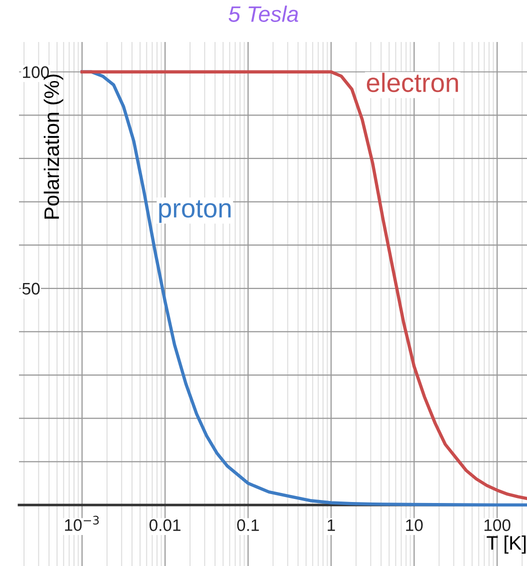  Describe the element at coordinates (82, 523) in the screenshot. I see `x-tick-label: 10$^{−3}$` at that location.